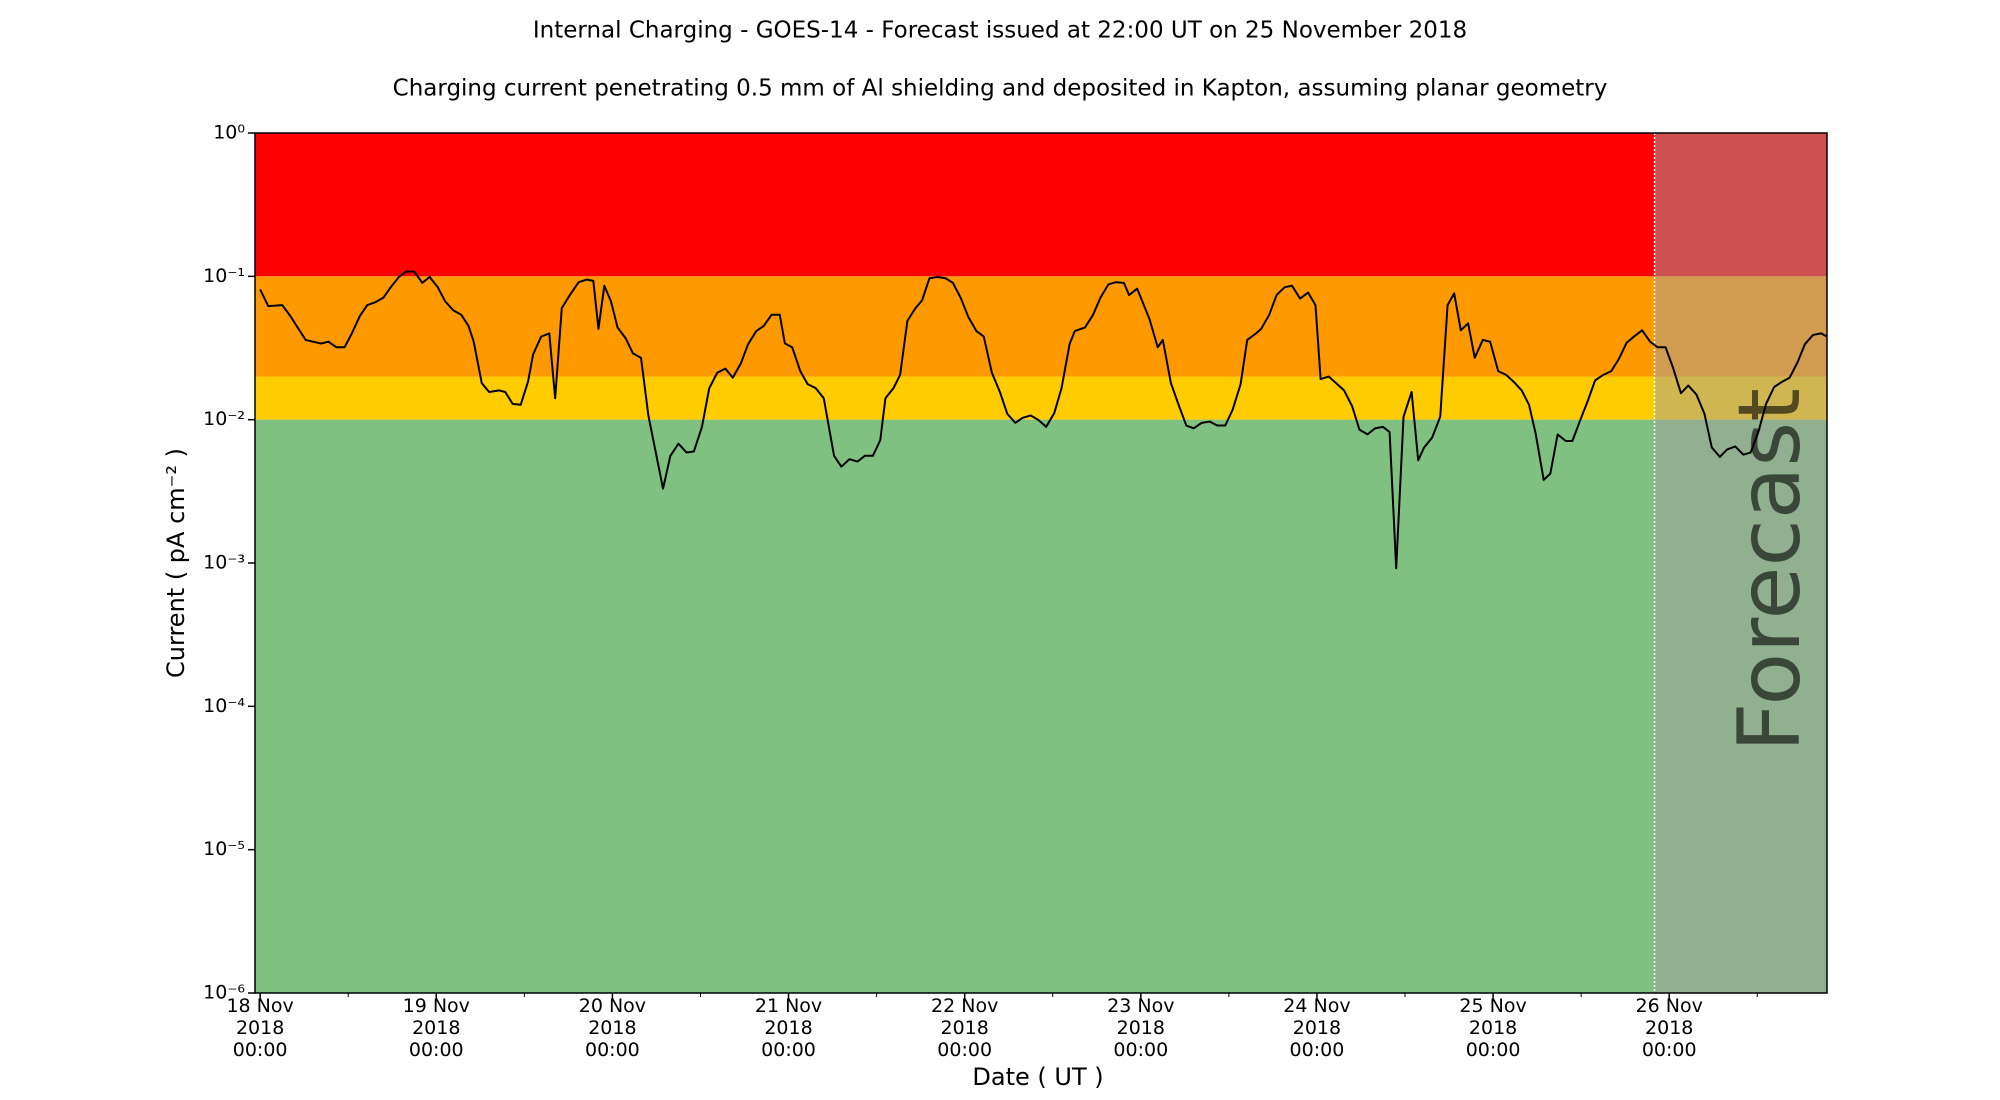 Image resolution: width=2000 pixels, height=1100 pixels. Describe the element at coordinates (436, 1028) in the screenshot. I see `x-tick-label: 19 Nov 2018 00:00` at that location.